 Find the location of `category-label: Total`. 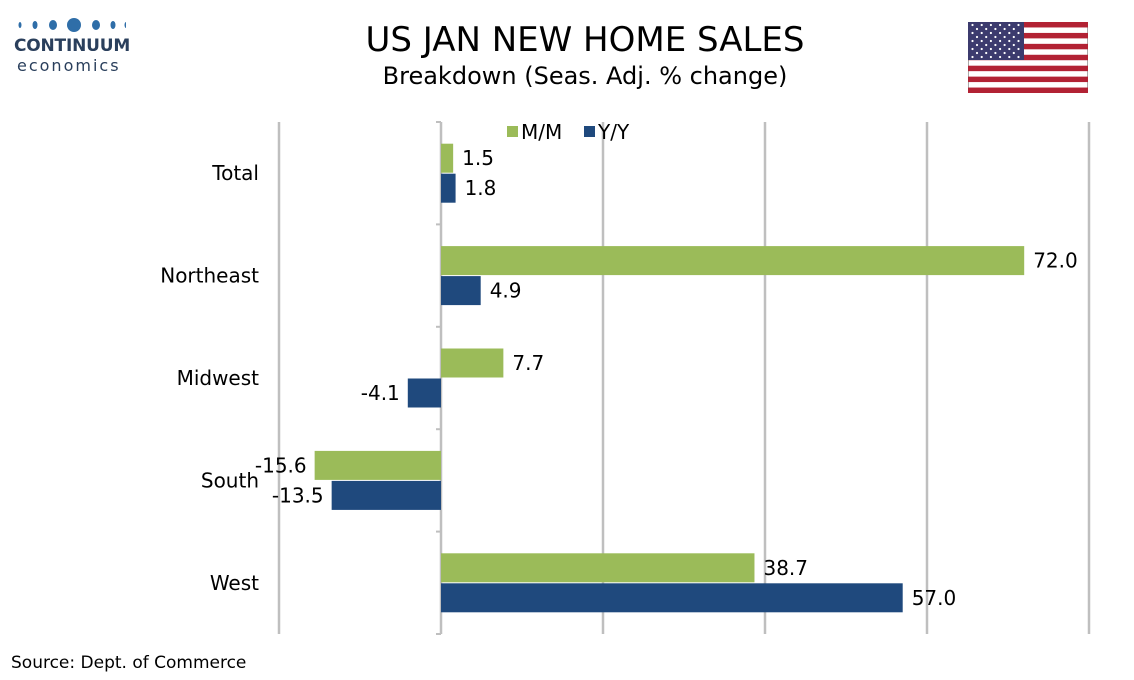

category-label: Total is located at coordinates (235, 173).